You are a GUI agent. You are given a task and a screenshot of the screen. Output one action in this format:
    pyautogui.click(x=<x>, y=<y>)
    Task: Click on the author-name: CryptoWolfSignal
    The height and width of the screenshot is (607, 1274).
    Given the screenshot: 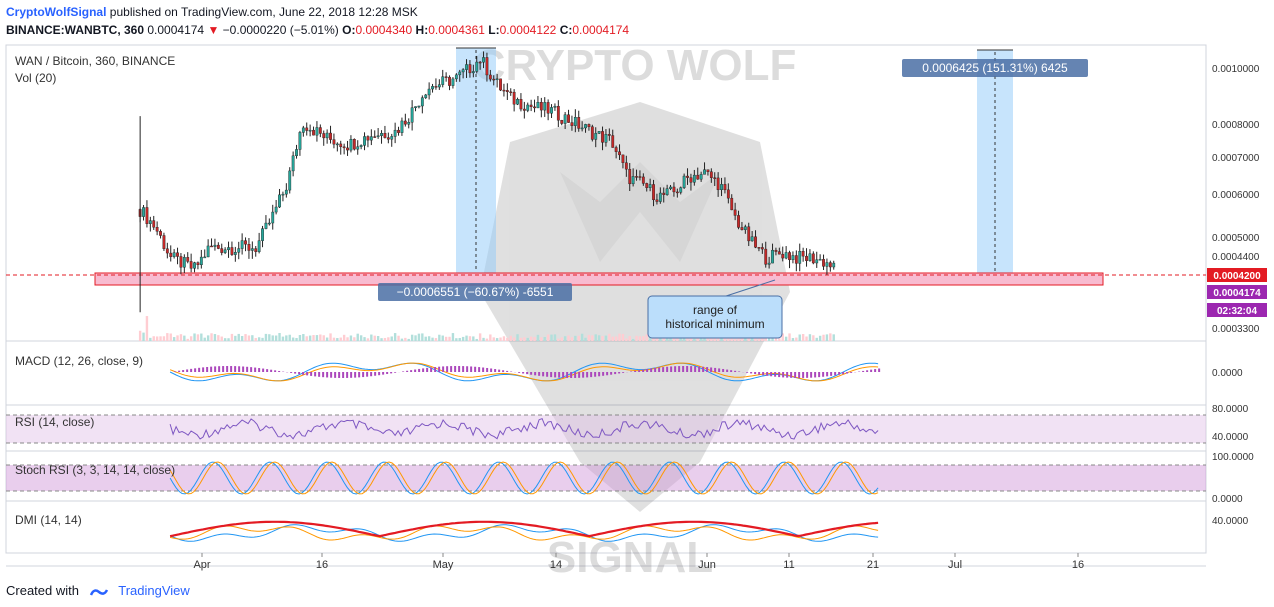 What is the action you would take?
    pyautogui.click(x=56, y=12)
    